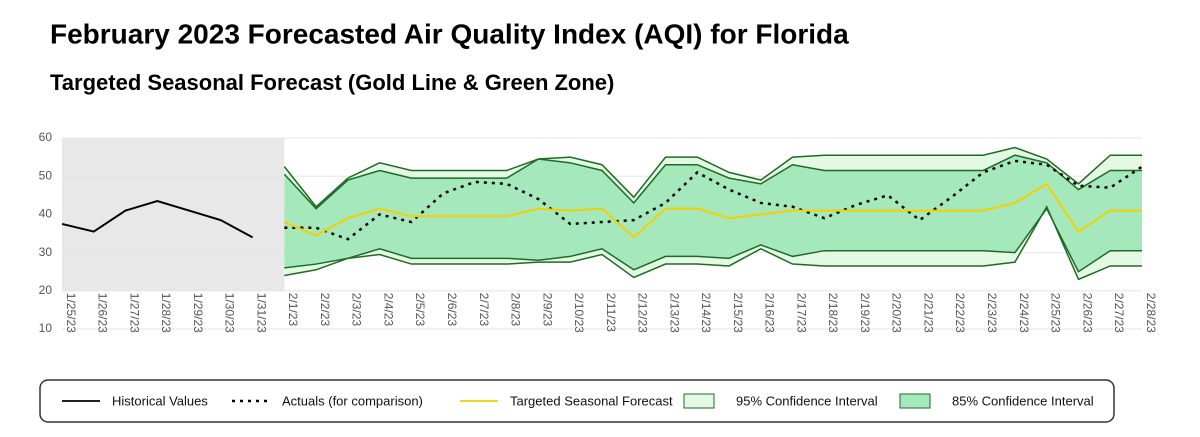 The image size is (1200, 437). I want to click on x-tick-label: 2/16/23, so click(770, 313).